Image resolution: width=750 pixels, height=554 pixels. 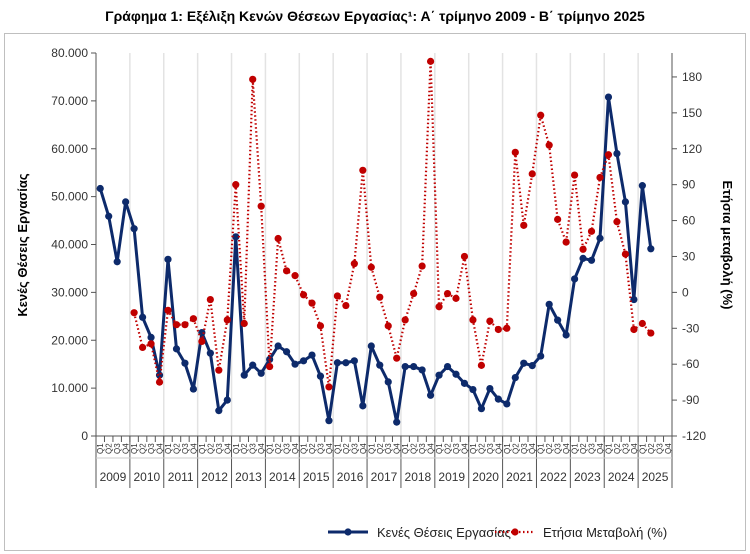 What do you see at coordinates (384, 477) in the screenshot?
I see `year-label: 2017` at bounding box center [384, 477].